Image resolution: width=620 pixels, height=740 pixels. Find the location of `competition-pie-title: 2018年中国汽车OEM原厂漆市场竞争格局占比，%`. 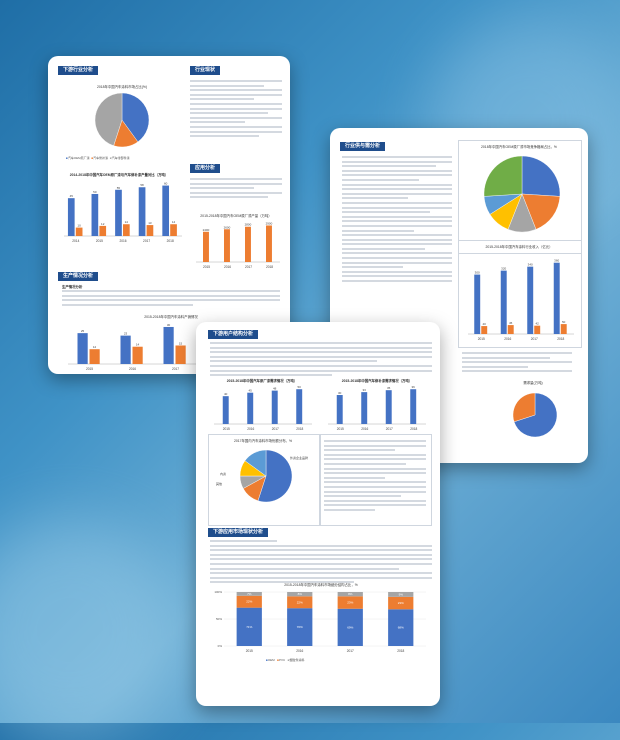

competition-pie-title: 2018年中国汽车OEM原厂漆市场竞争格局占比，% is located at coordinates (519, 147).